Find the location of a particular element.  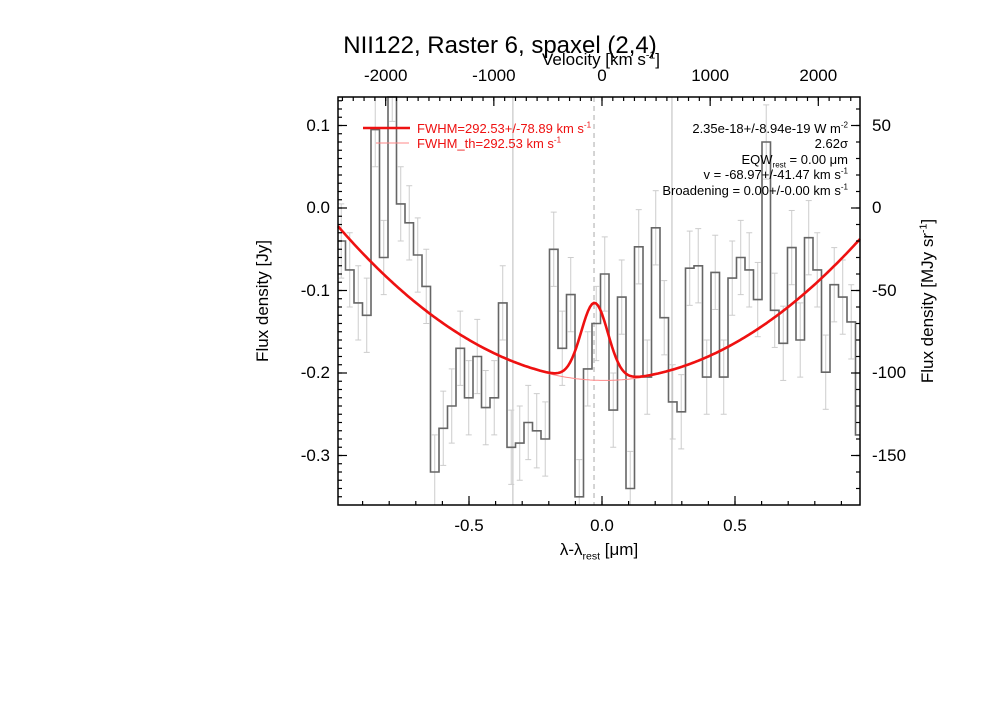

fit-annotation-line: 2.62σ is located at coordinates (831, 144).